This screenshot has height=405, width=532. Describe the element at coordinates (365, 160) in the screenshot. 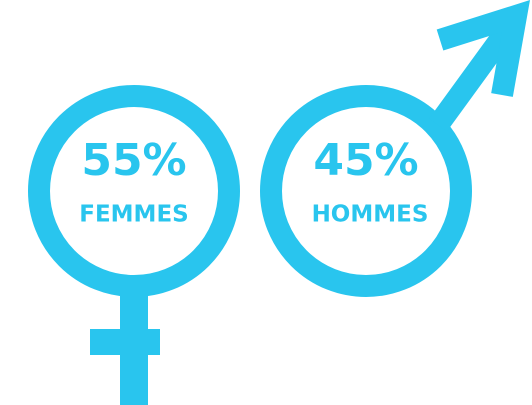

I see `male-percent: 45%` at that location.